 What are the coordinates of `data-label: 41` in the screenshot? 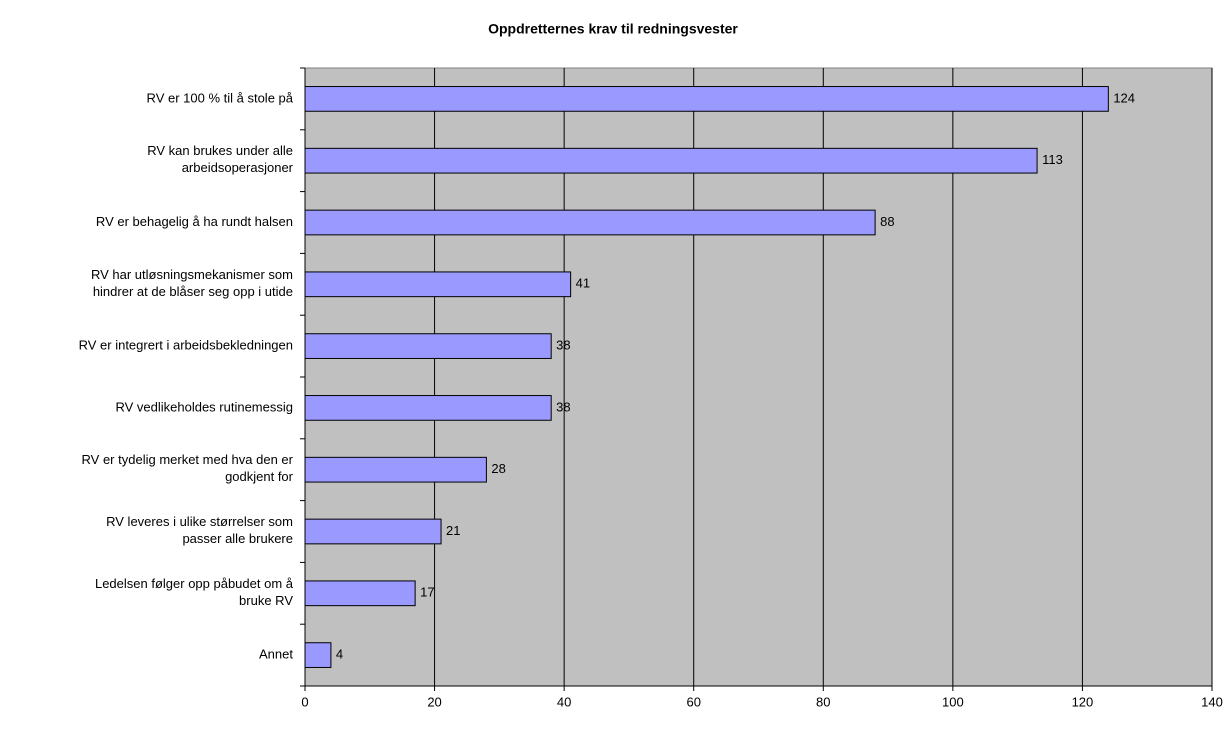 It's located at (583, 283).